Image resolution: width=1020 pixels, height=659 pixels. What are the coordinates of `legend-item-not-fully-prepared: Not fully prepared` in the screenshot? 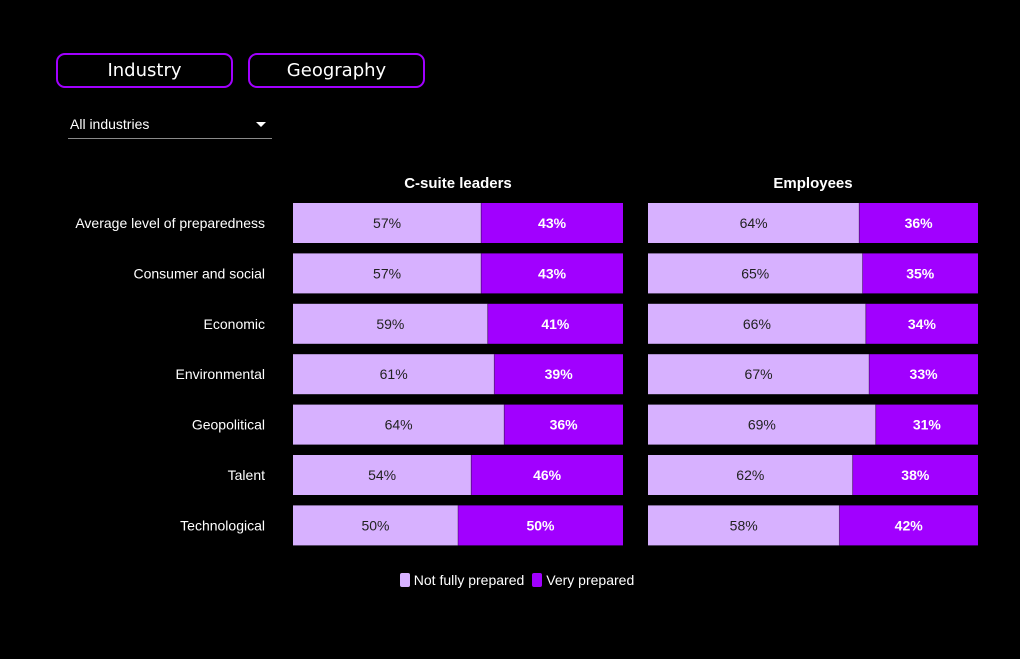 It's located at (462, 580).